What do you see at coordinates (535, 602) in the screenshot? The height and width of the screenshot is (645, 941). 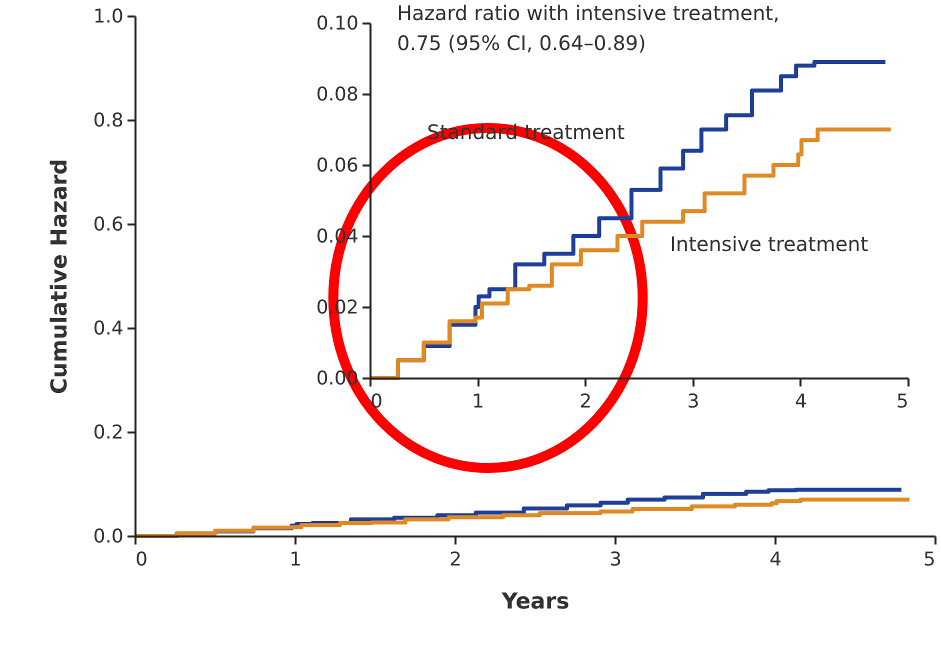 I see `x-axis-title: Years` at bounding box center [535, 602].